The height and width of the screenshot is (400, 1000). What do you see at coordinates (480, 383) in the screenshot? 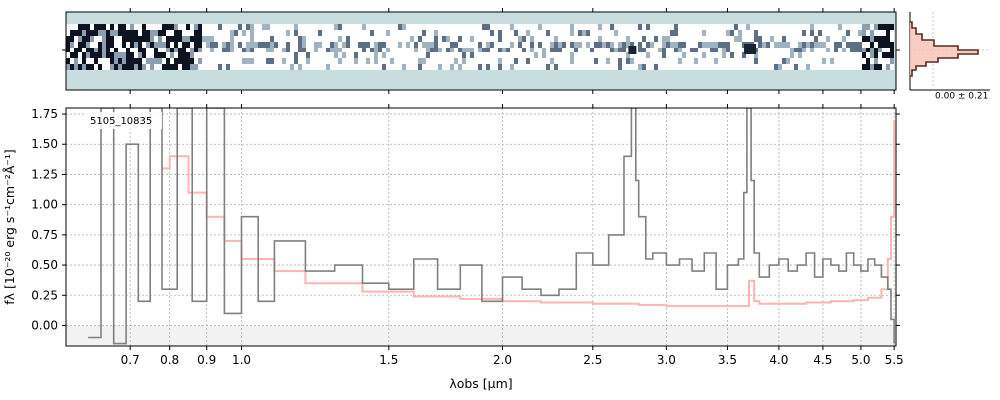
I see `x-axis-label: λobs [μm]` at bounding box center [480, 383].